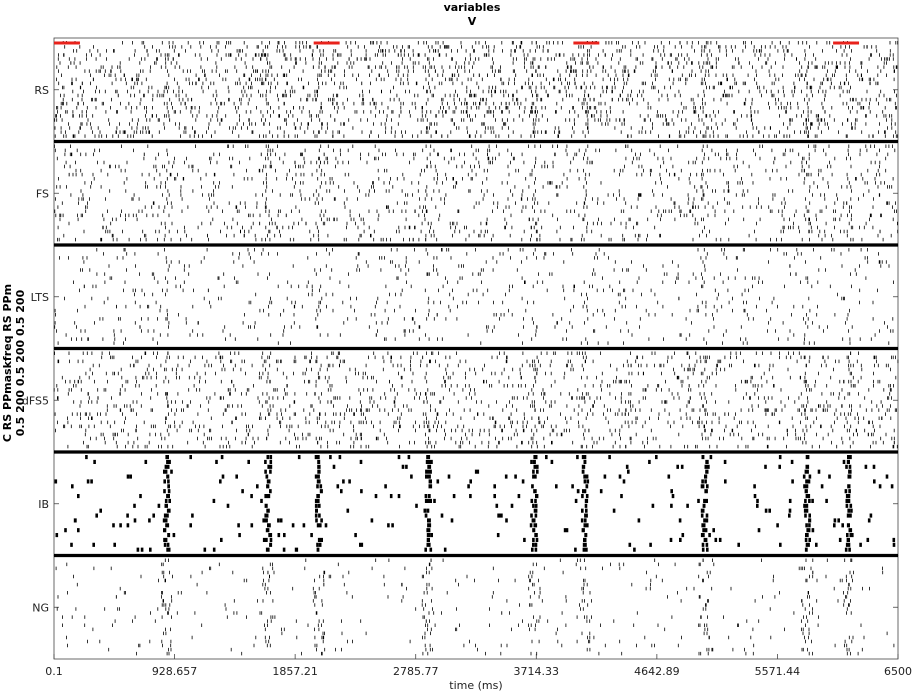  Describe the element at coordinates (898, 671) in the screenshot. I see `x-tick-label: 6500` at that location.